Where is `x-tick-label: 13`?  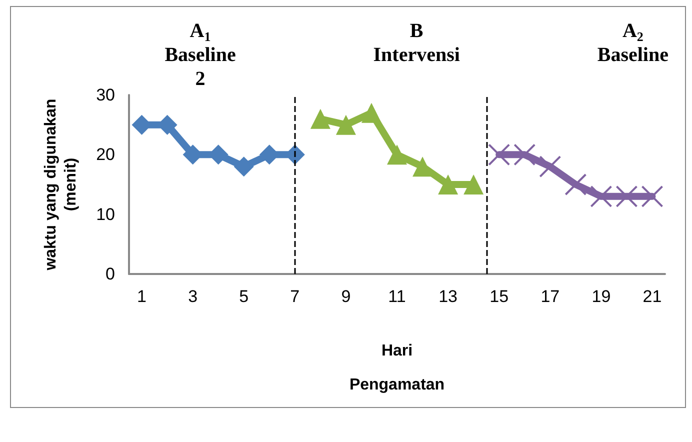
x-tick-label: 13 is located at coordinates (448, 296).